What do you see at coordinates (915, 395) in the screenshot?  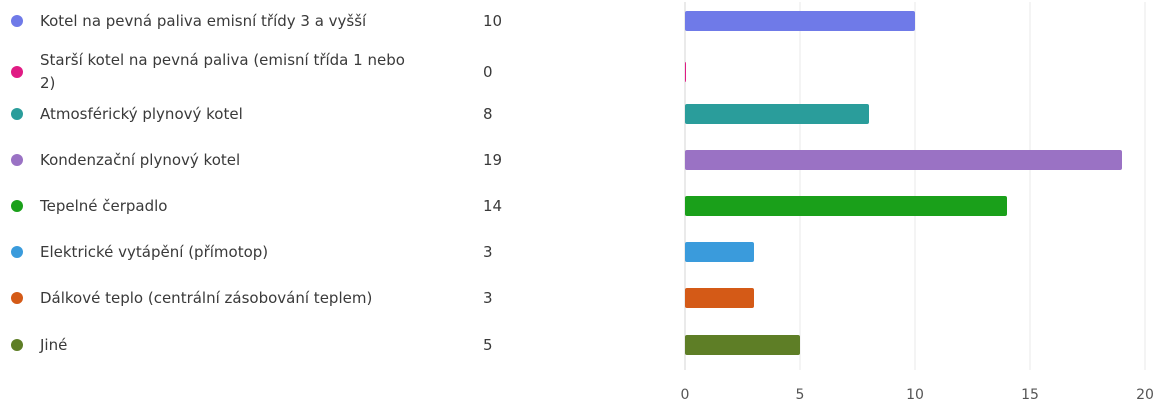 I see `x-tick-label: 10` at bounding box center [915, 395].